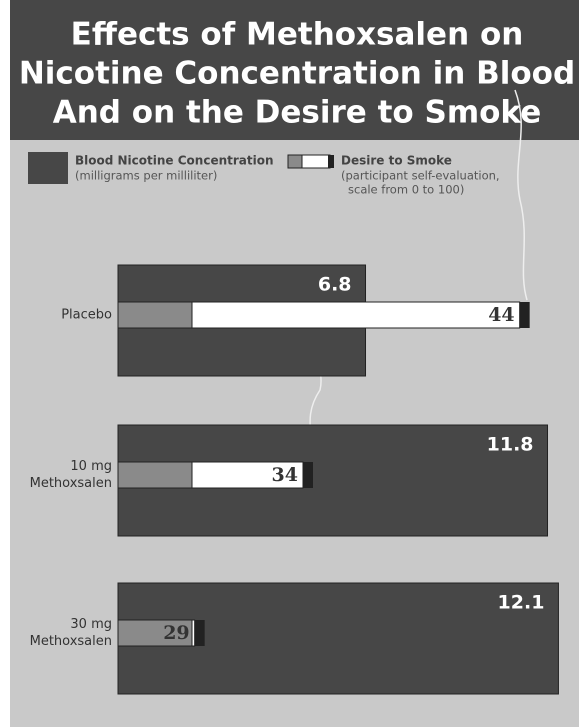 Image resolution: width=579 pixels, height=727 pixels. What do you see at coordinates (176, 633) in the screenshot?
I see `desire-label: 29` at bounding box center [176, 633].